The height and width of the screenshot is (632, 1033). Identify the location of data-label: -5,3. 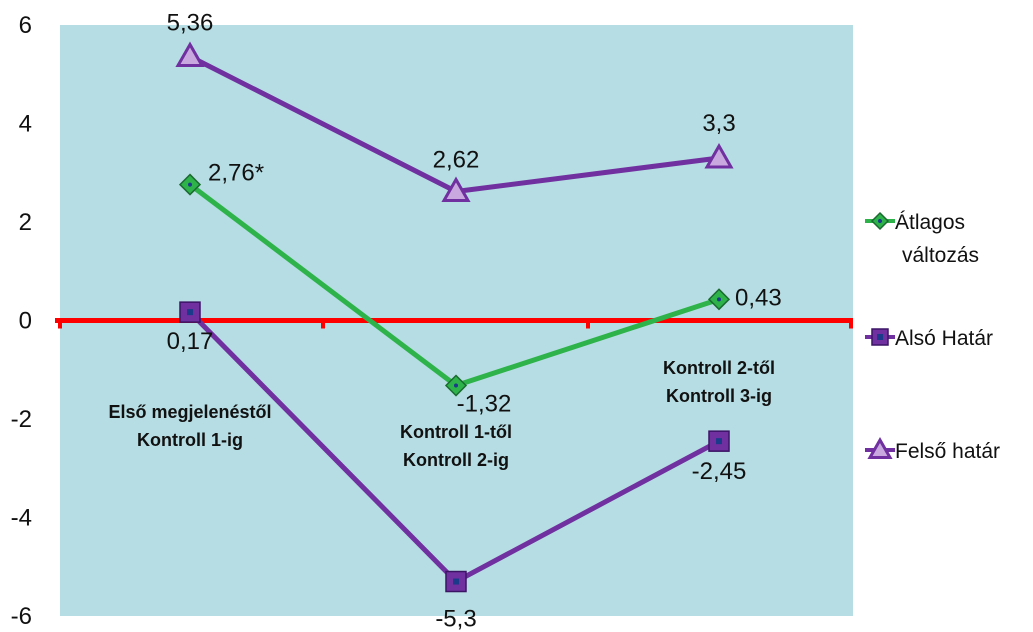
(455, 619).